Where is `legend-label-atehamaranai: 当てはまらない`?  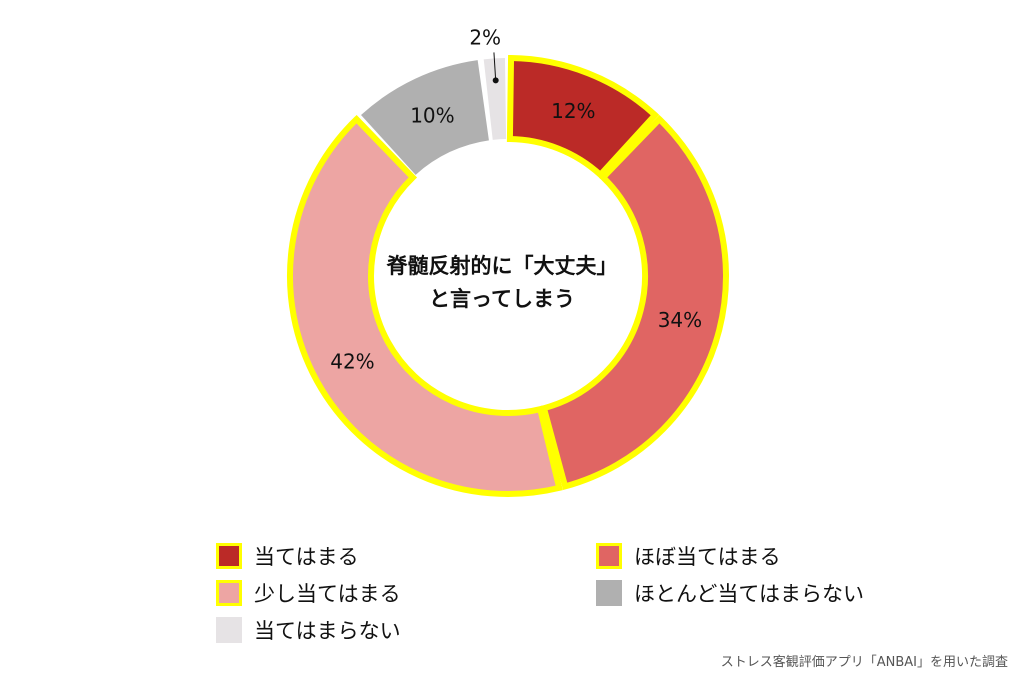 legend-label-atehamaranai: 当てはまらない is located at coordinates (327, 631).